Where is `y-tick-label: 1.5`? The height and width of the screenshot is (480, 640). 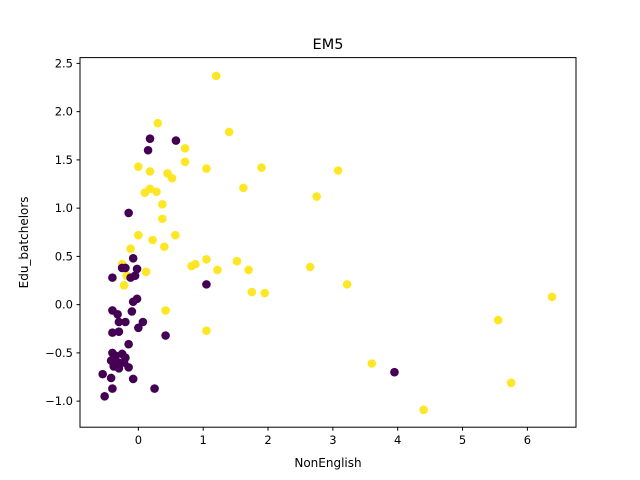 y-tick-label: 1.5 is located at coordinates (64, 160).